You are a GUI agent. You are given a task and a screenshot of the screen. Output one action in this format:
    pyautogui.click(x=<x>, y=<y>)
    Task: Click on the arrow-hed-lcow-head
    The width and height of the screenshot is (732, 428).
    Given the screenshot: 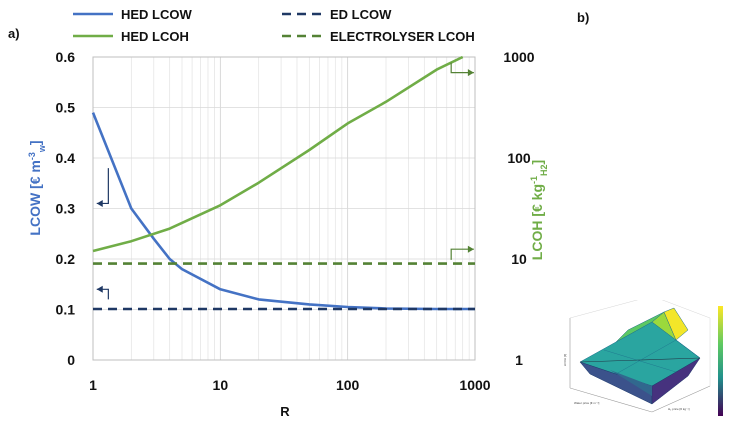 What is the action you would take?
    pyautogui.click(x=99, y=203)
    